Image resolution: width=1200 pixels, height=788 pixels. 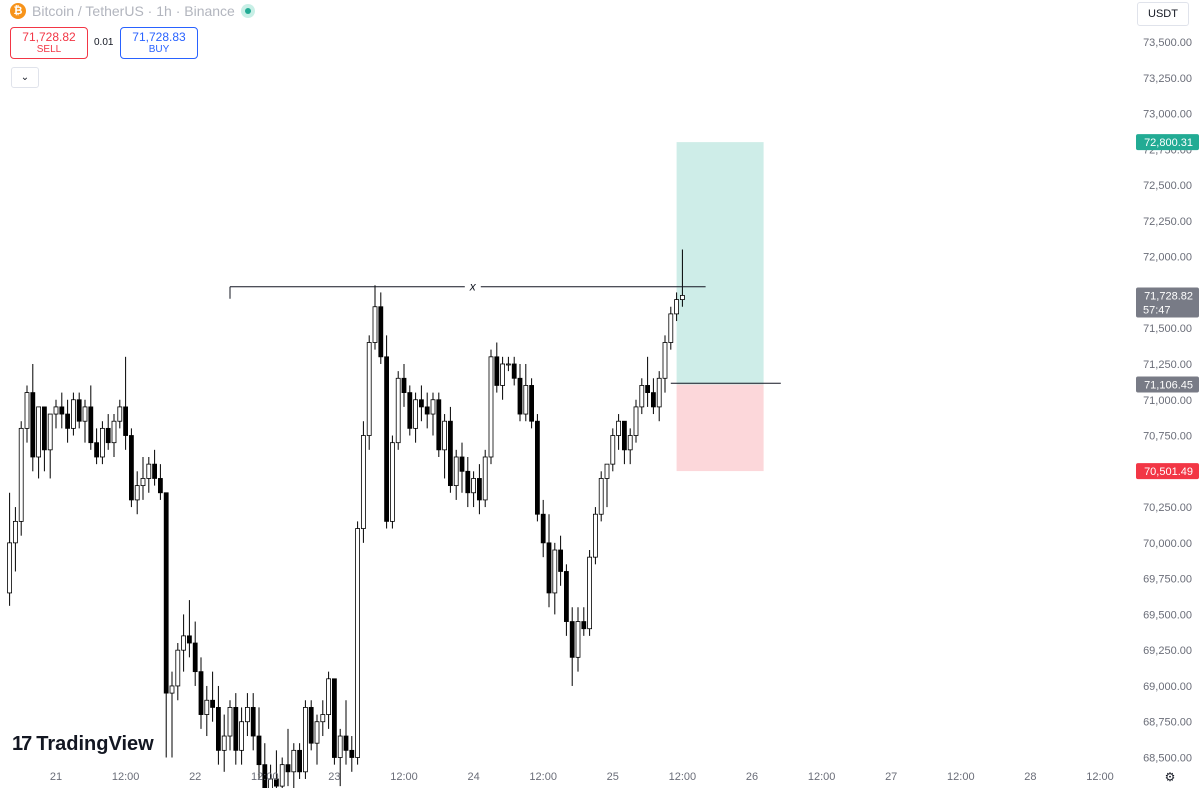 I want to click on currency-selector: USDT, so click(x=1163, y=14).